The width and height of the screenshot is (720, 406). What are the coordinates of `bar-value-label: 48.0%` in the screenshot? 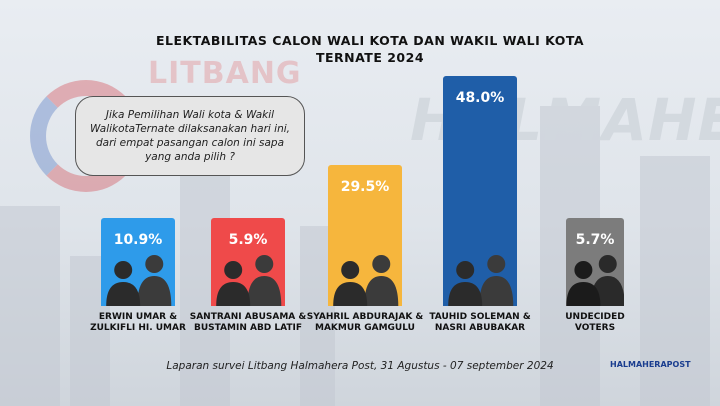 It's located at (480, 98).